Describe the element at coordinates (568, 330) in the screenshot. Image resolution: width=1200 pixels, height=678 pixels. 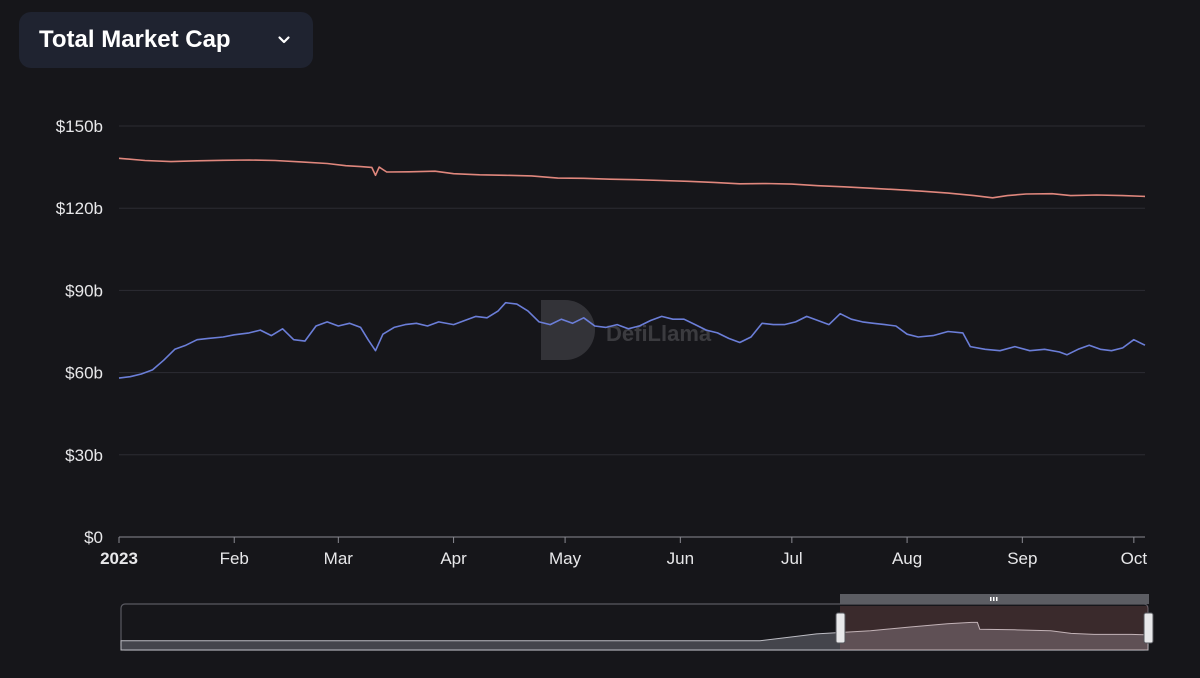
I see `defillama-logo-icon` at that location.